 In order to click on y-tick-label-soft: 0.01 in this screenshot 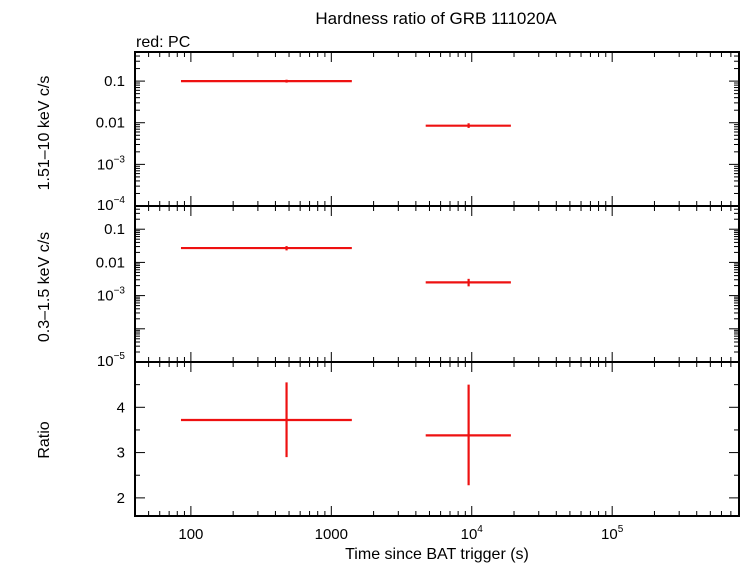, I will do `click(110, 262)`.